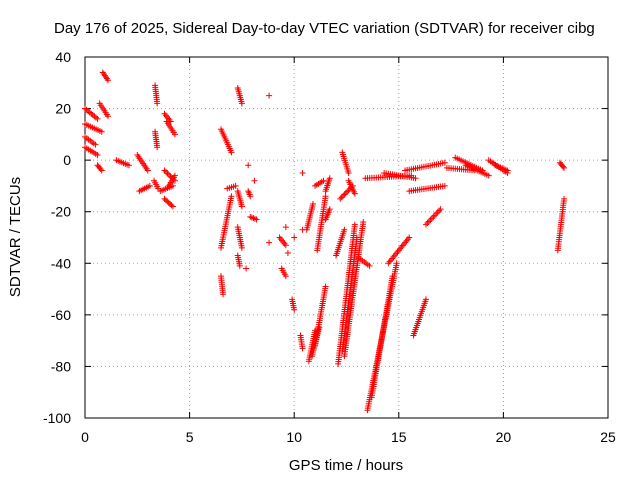 The width and height of the screenshot is (640, 480). What do you see at coordinates (504, 437) in the screenshot?
I see `x-tick-label: 20` at bounding box center [504, 437].